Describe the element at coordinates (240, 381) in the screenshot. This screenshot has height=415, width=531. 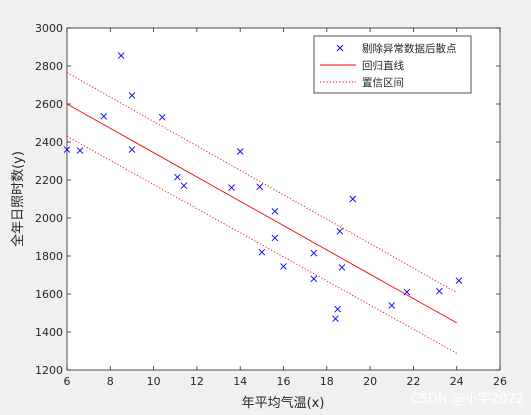
I see `x-tick-label-4: 14` at that location.